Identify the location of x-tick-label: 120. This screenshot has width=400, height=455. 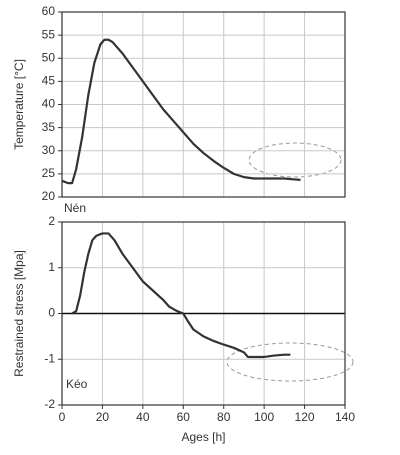
(305, 417).